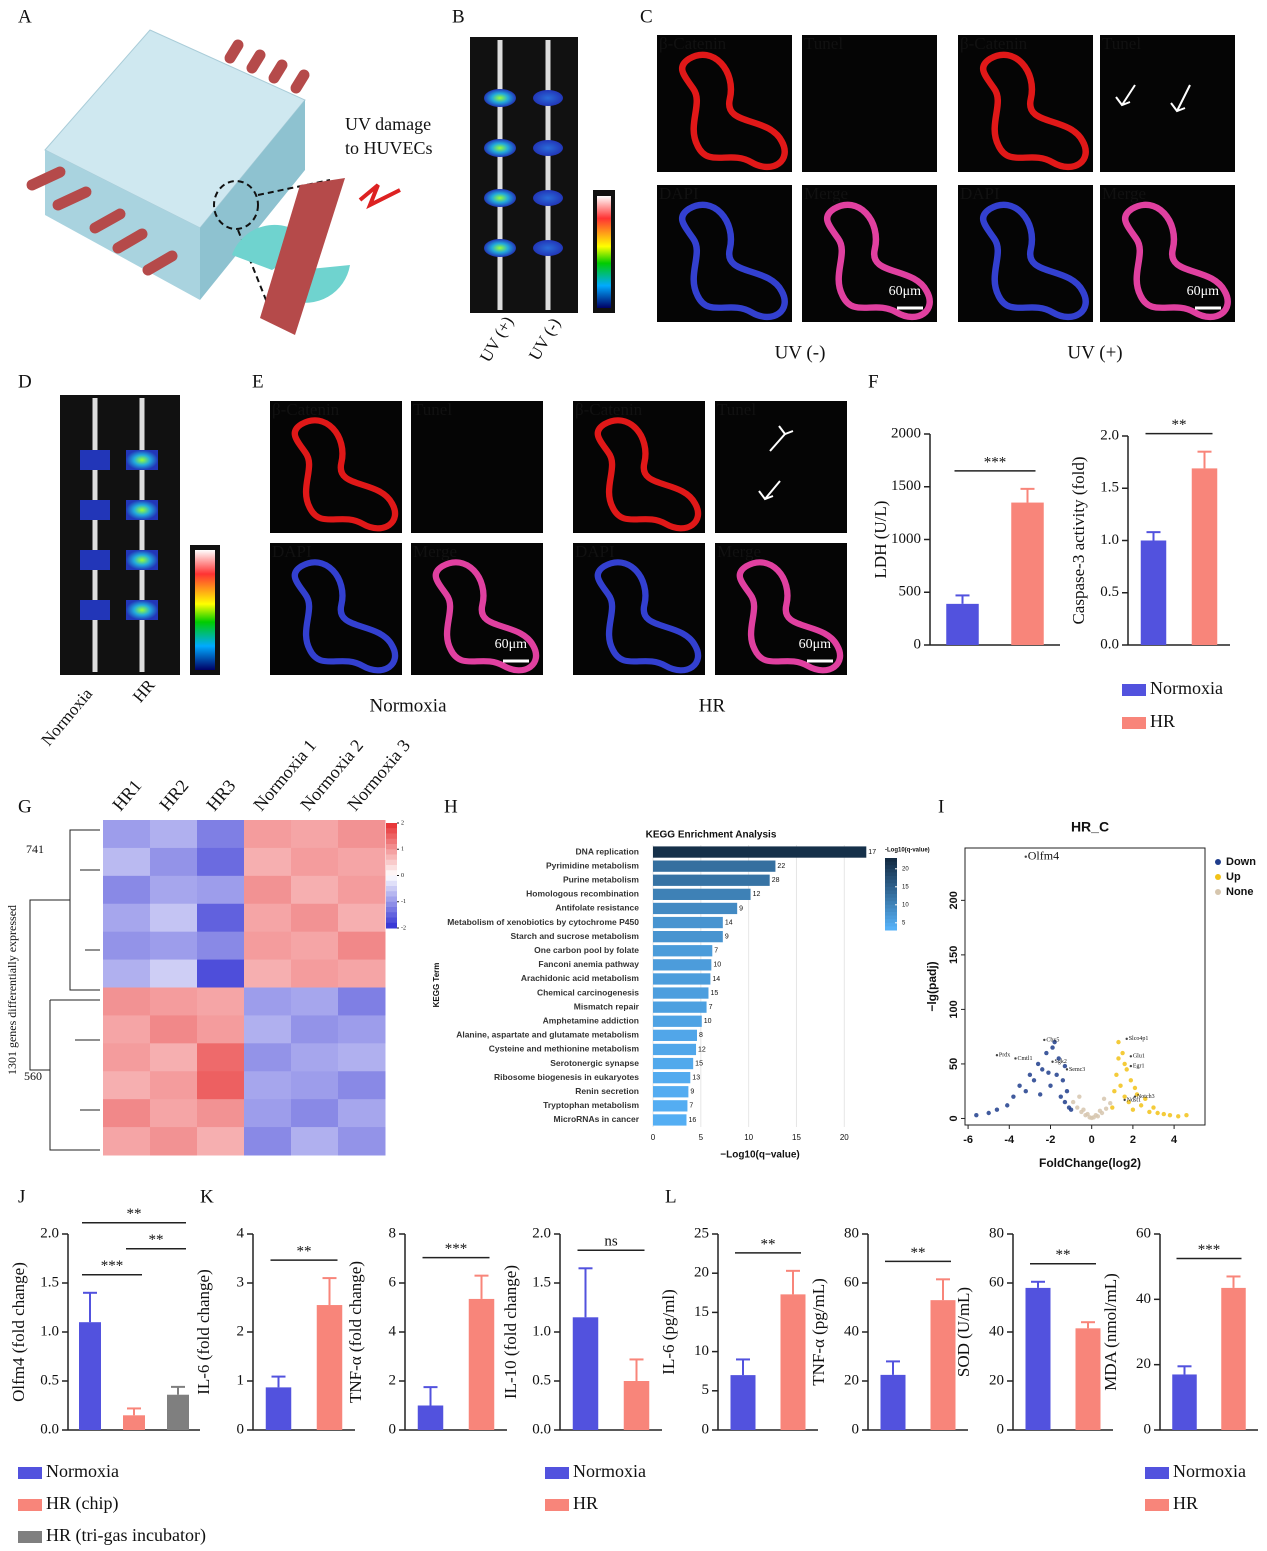 The image size is (1267, 1551). What do you see at coordinates (996, 1233) in the screenshot?
I see `y-tick-label: 80` at bounding box center [996, 1233].